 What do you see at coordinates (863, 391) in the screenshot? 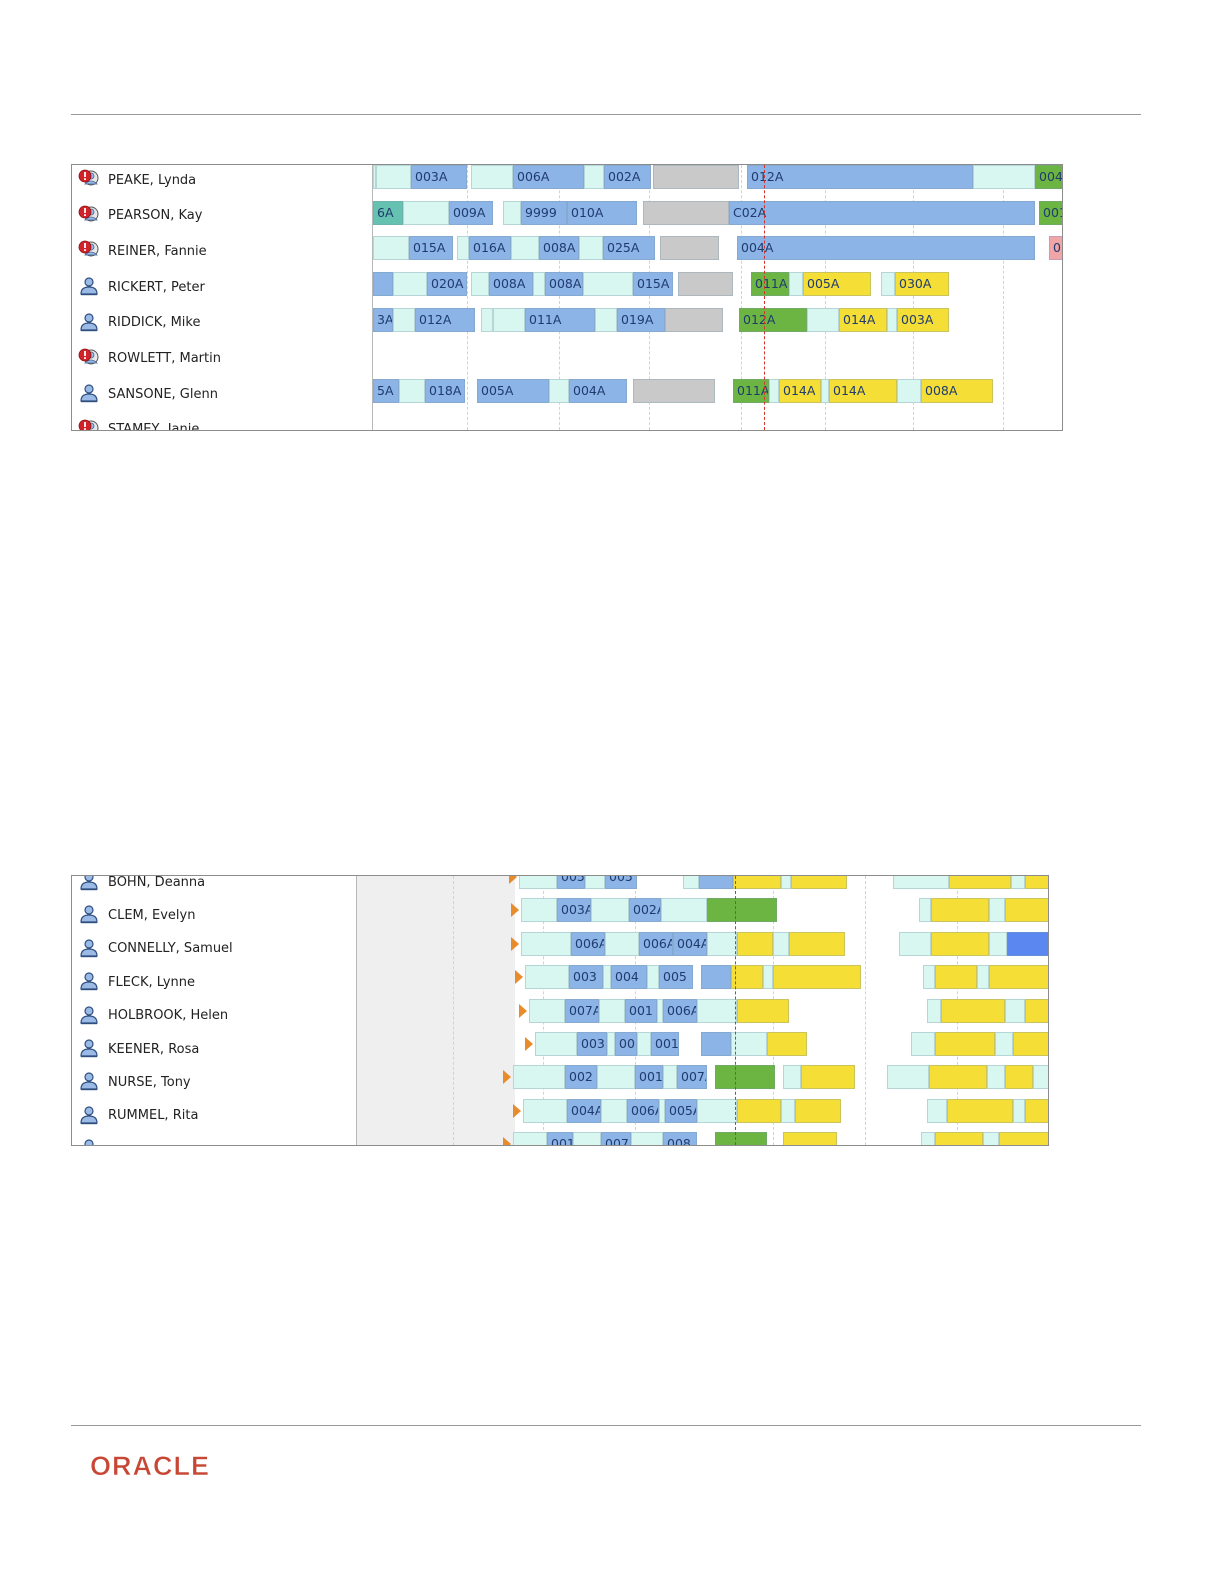
I see `activity-bar: 014A` at bounding box center [863, 391].